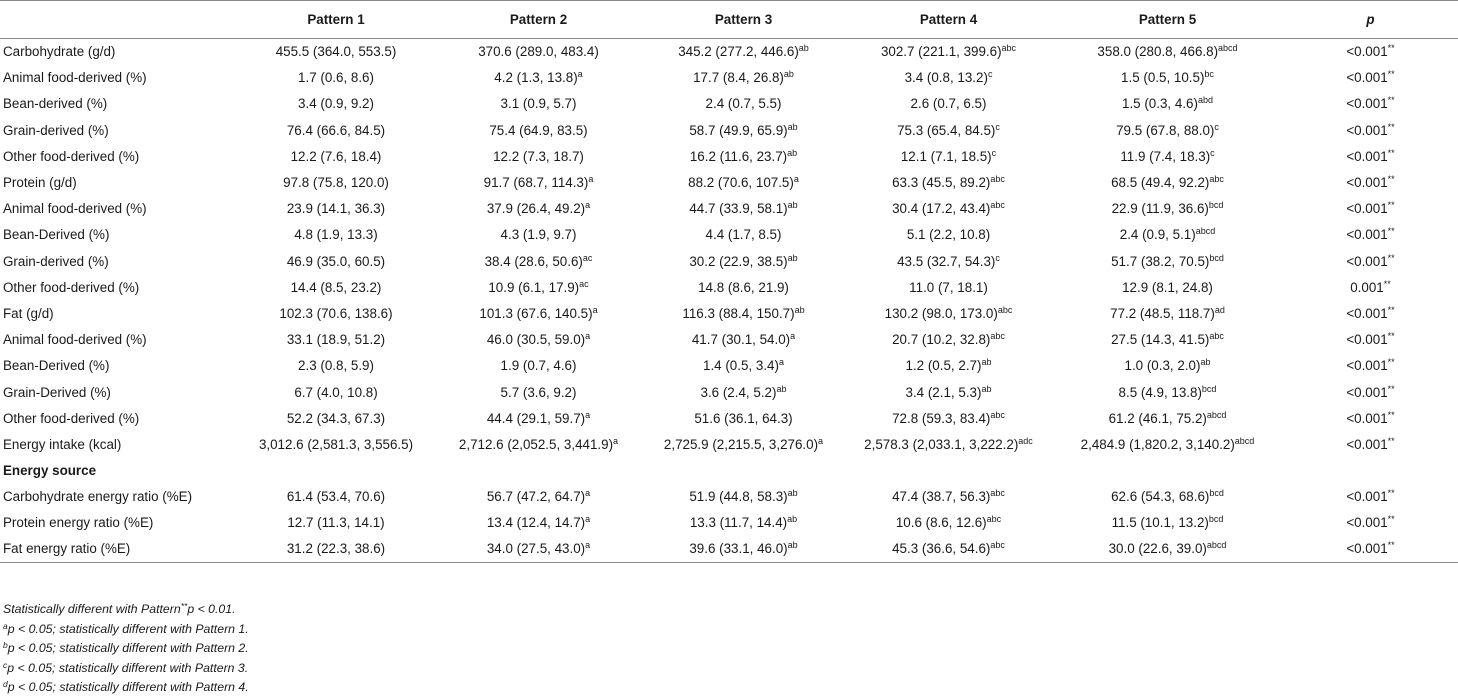  I want to click on pattern-3-cell: 345.2 (277.2, 446.6)ab, so click(743, 52).